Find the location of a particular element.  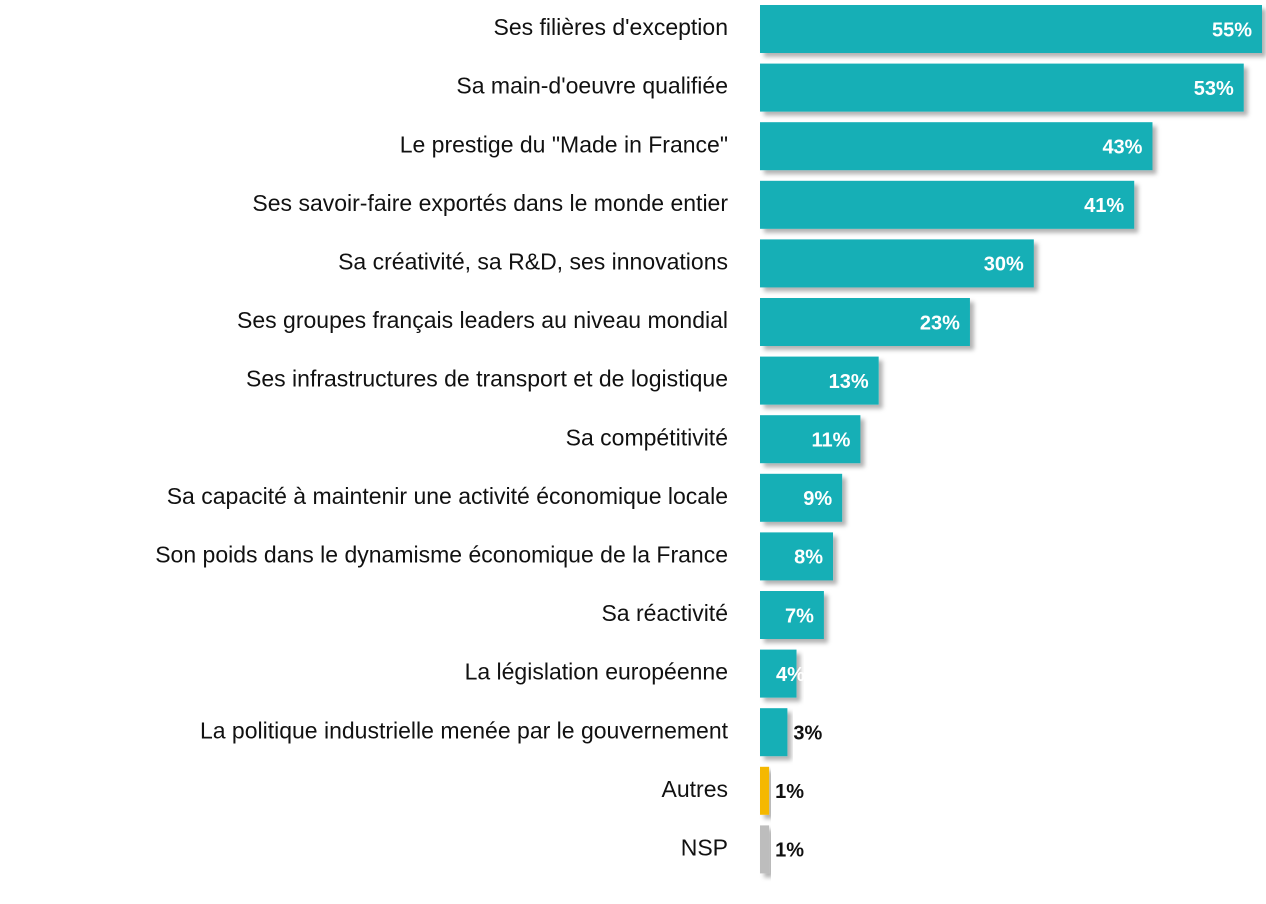

category-label: Sa main-d'oeuvre qualifiée is located at coordinates (592, 86).